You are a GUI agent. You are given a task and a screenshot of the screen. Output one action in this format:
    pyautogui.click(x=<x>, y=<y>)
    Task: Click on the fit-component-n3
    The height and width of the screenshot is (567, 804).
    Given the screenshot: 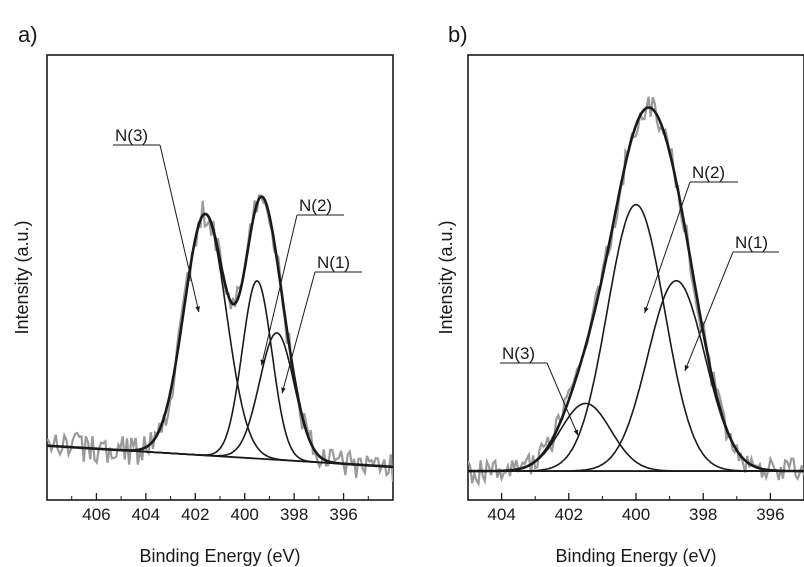 What is the action you would take?
    pyautogui.click(x=636, y=437)
    